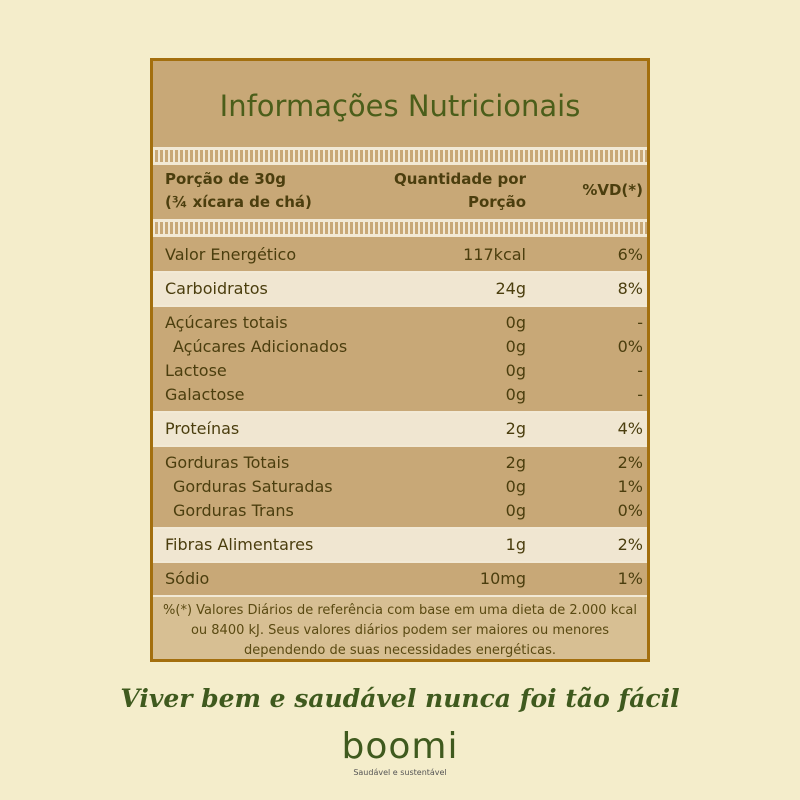  I want to click on nutrient-label: Valor Energético, so click(231, 254).